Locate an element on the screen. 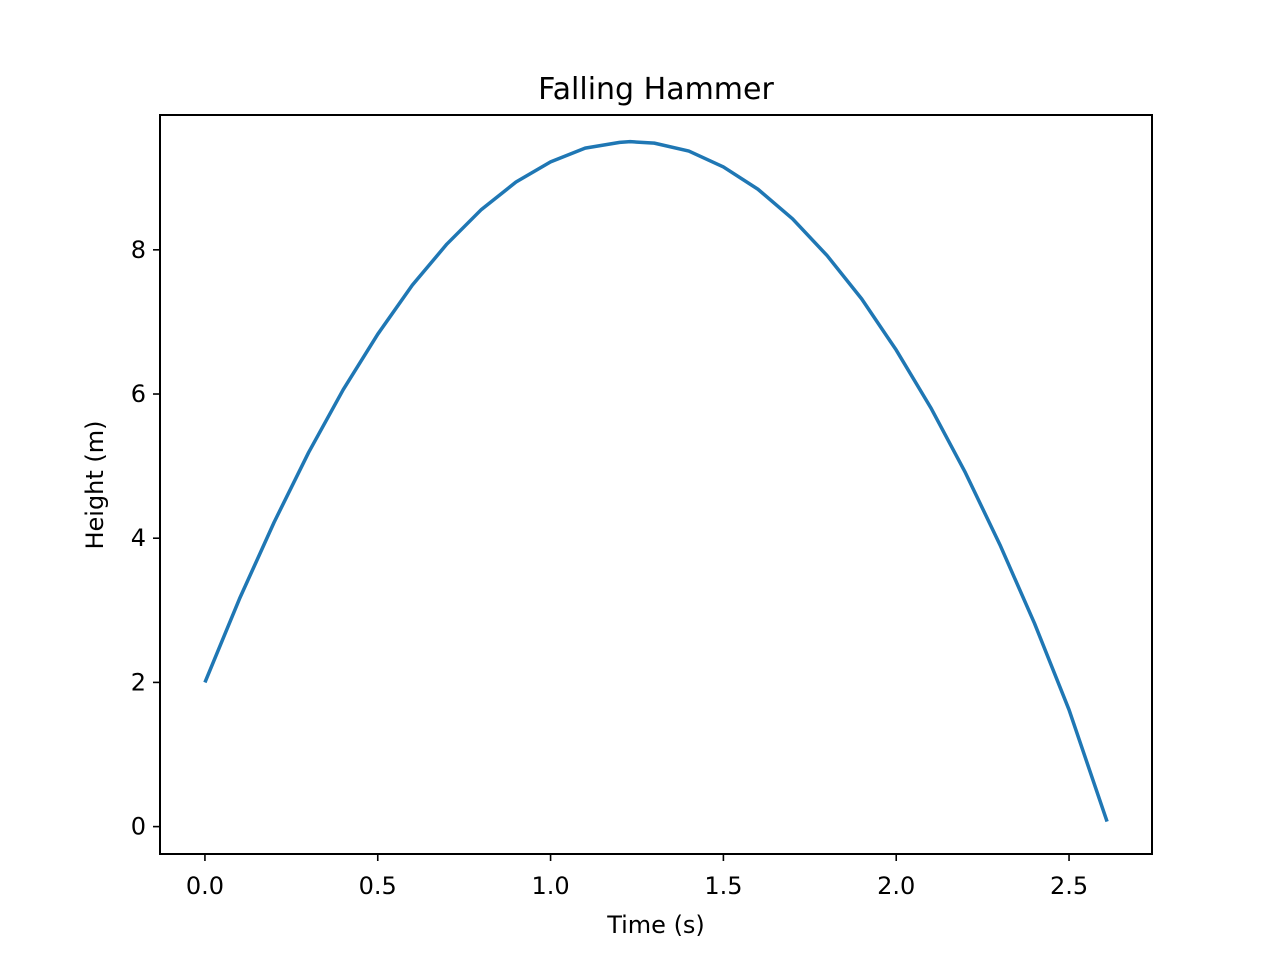 This screenshot has width=1280, height=960. x-tick-label: 1.0 is located at coordinates (550, 886).